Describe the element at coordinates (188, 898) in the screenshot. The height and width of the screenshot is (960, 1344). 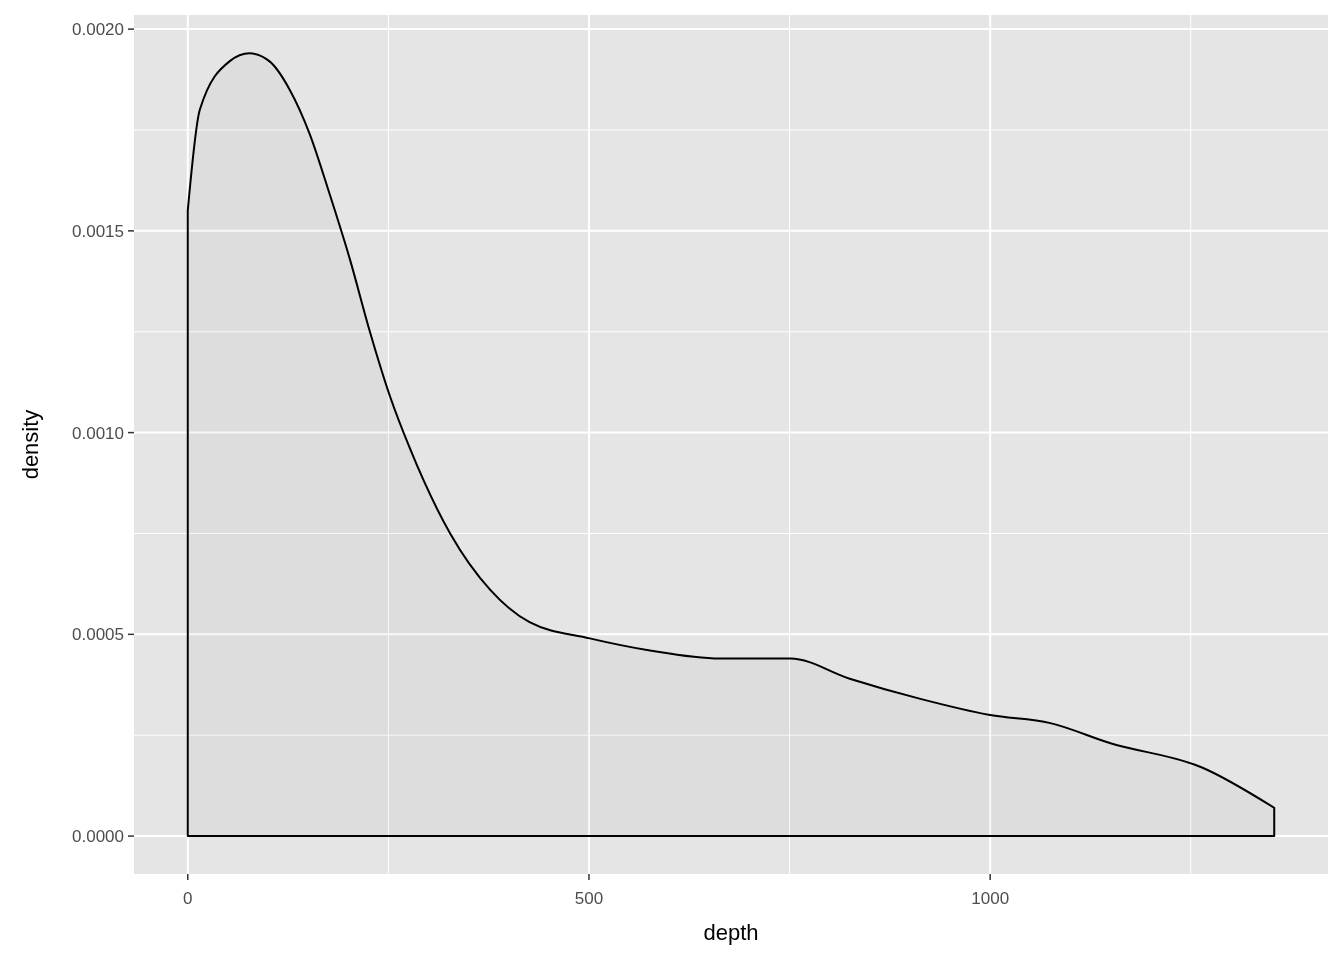
I see `x-tick-label: 0` at that location.